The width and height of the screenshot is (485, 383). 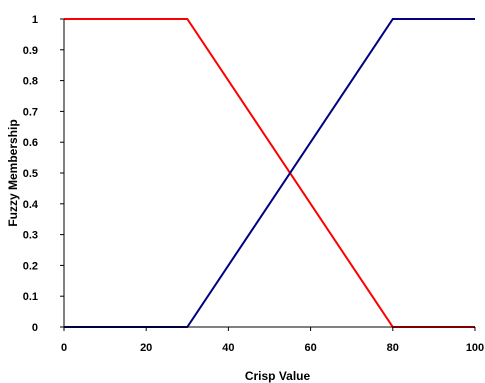 I want to click on y-axis-ticks: 0 0.1 0.2 0.3 0.4 0.5 0.6 0.7 0.8 0.9 1, so click(x=43, y=174).